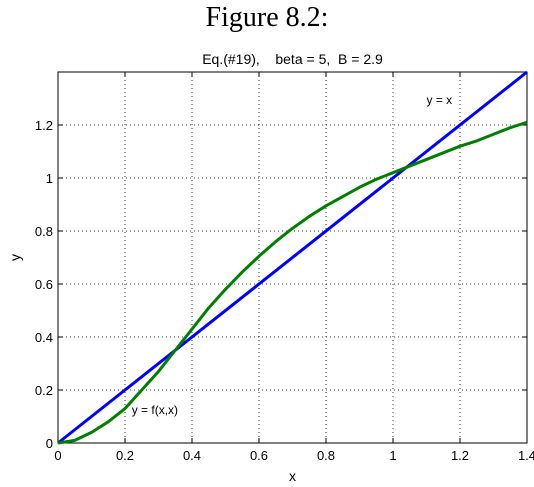 This screenshot has height=487, width=534. I want to click on annotation-label: y = x, so click(440, 100).